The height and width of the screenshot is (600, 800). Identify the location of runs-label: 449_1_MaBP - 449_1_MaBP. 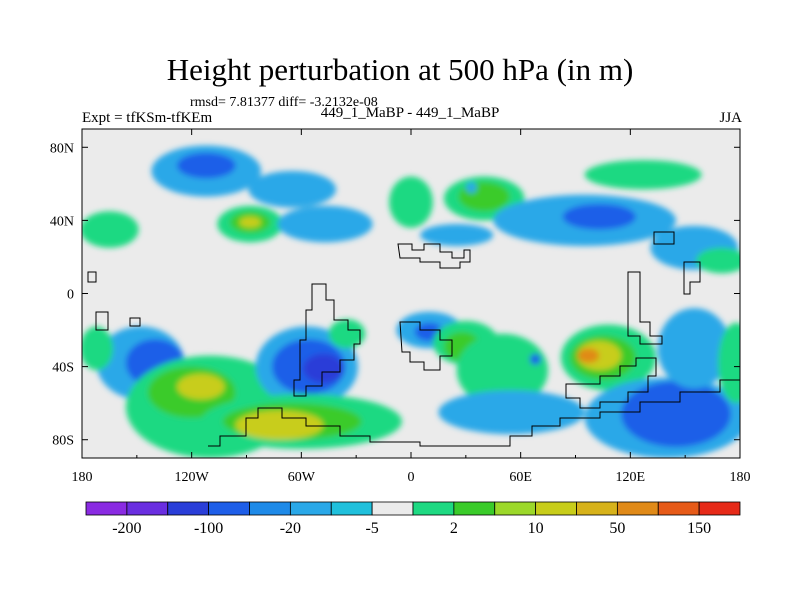
(410, 113).